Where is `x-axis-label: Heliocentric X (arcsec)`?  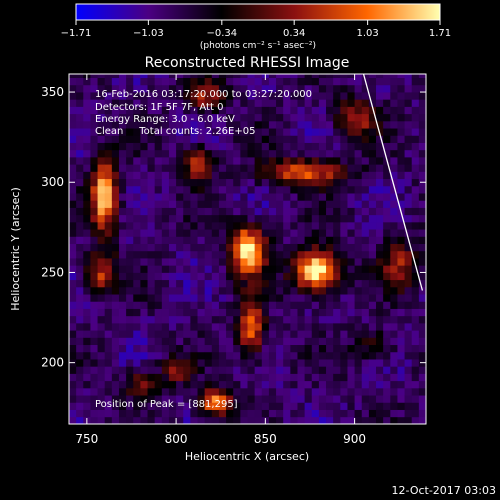 x-axis-label: Heliocentric X (arcsec) is located at coordinates (247, 456).